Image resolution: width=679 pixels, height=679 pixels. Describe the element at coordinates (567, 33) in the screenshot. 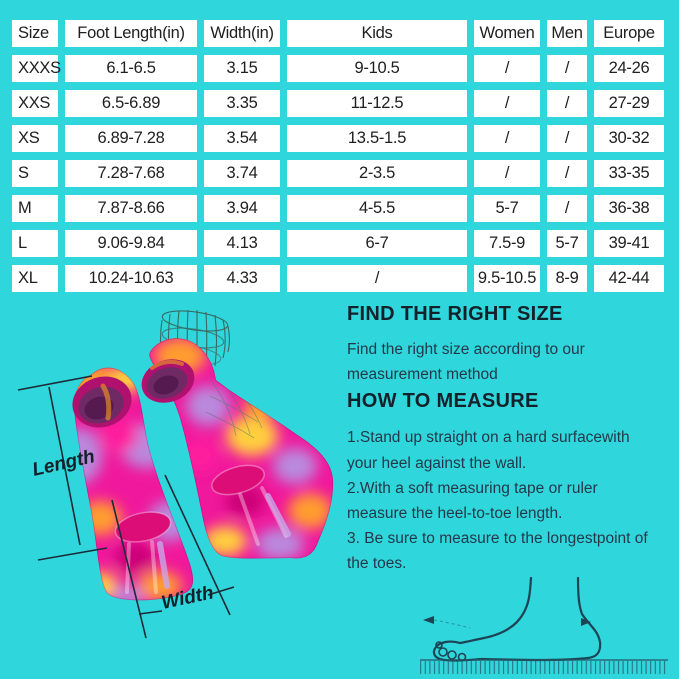

I see `header-cell-men: Men` at that location.